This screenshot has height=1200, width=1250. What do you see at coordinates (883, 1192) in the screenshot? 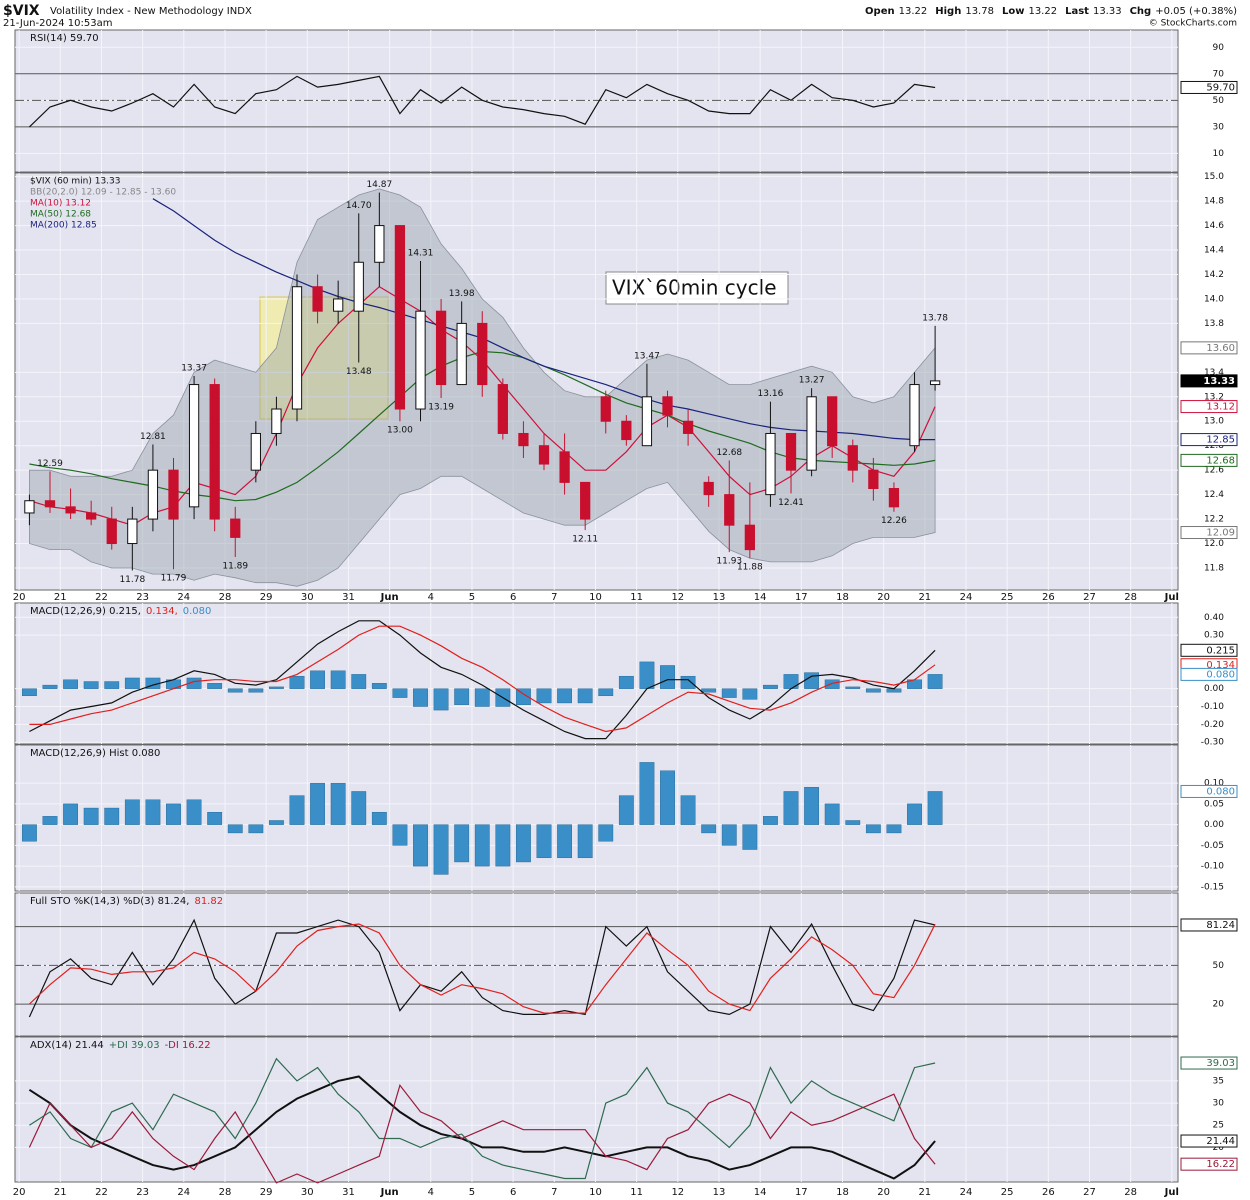
I see `x-tick-label: 20` at bounding box center [883, 1192].